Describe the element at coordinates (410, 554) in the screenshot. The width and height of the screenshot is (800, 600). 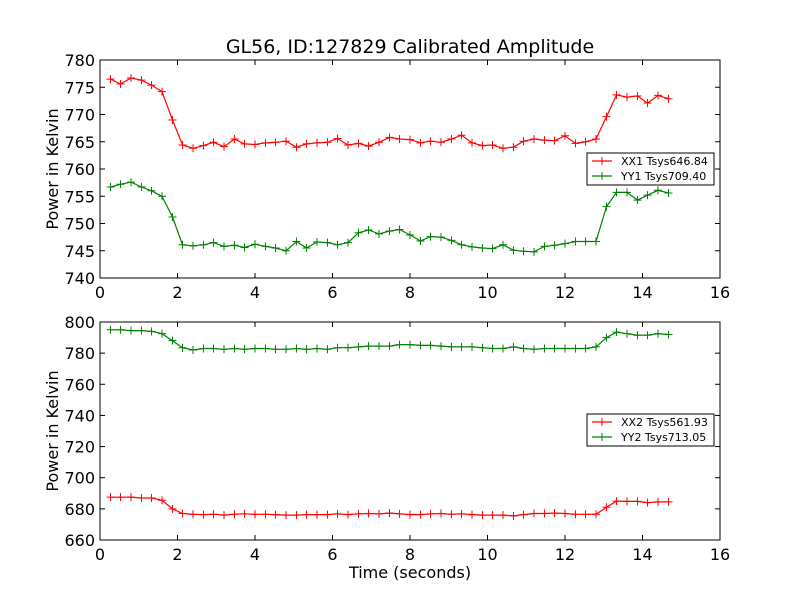
I see `bottom-x-tick-label: 8` at that location.